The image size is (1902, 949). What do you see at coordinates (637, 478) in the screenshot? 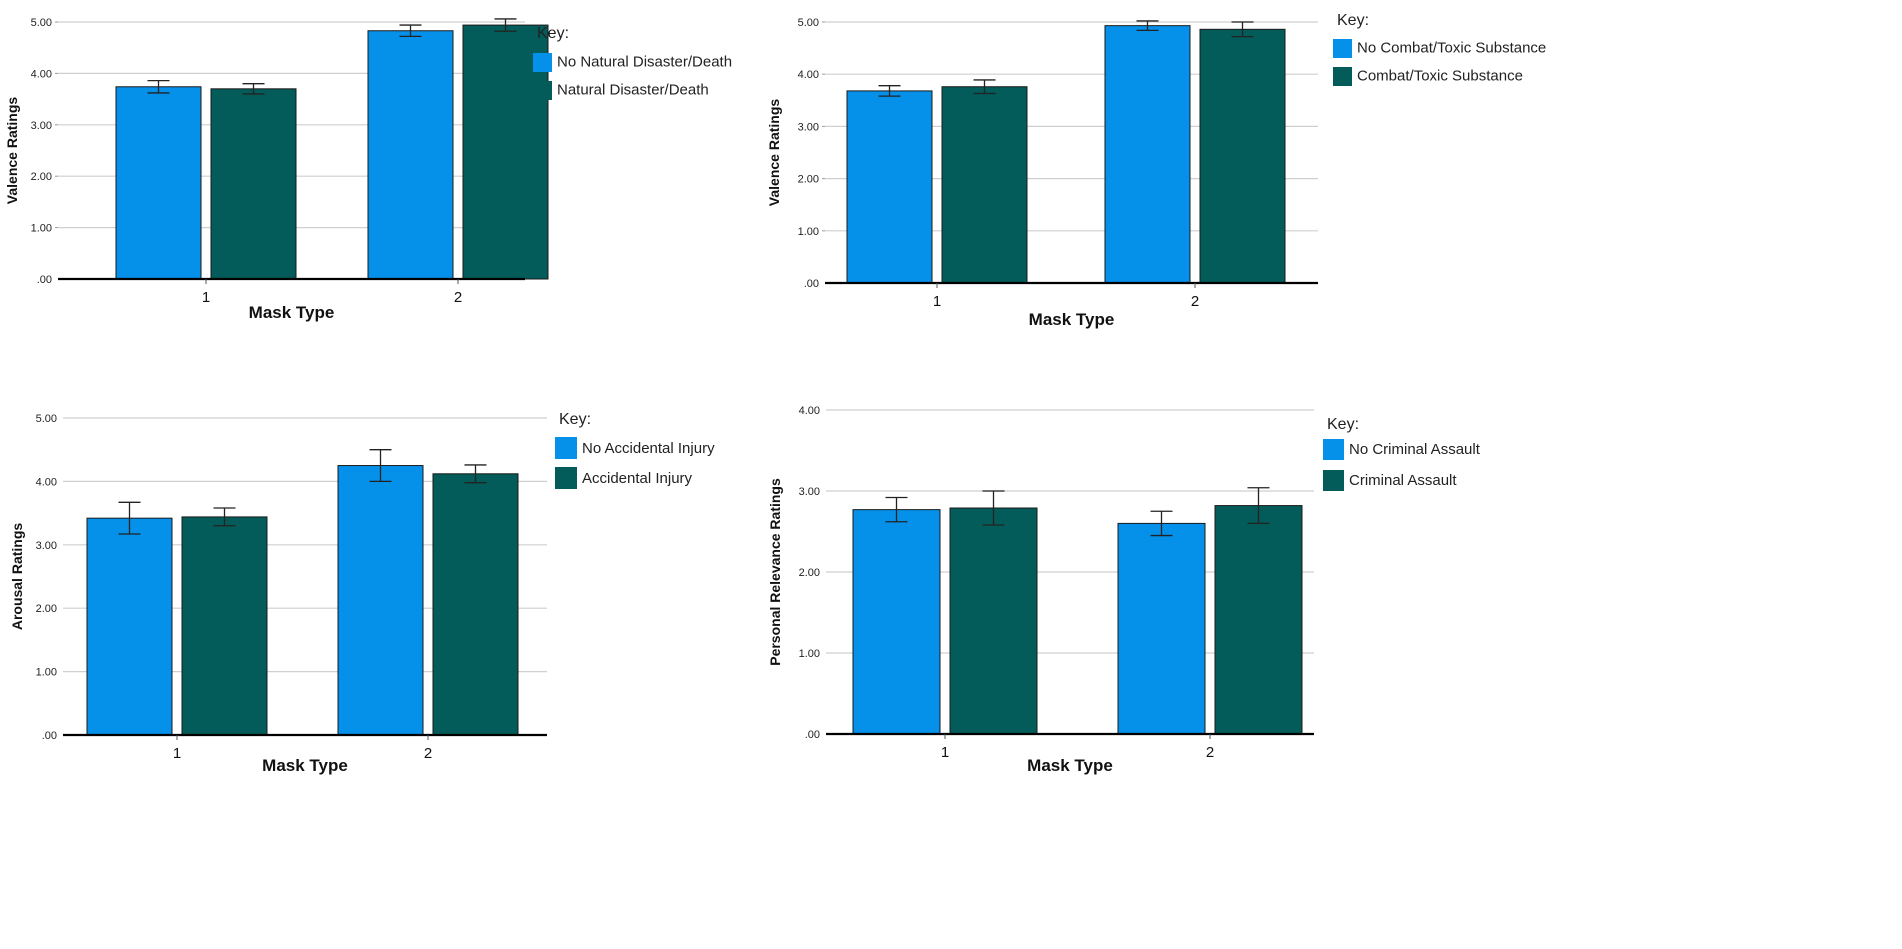
I see `legend-label: Accidental Injury` at bounding box center [637, 478].